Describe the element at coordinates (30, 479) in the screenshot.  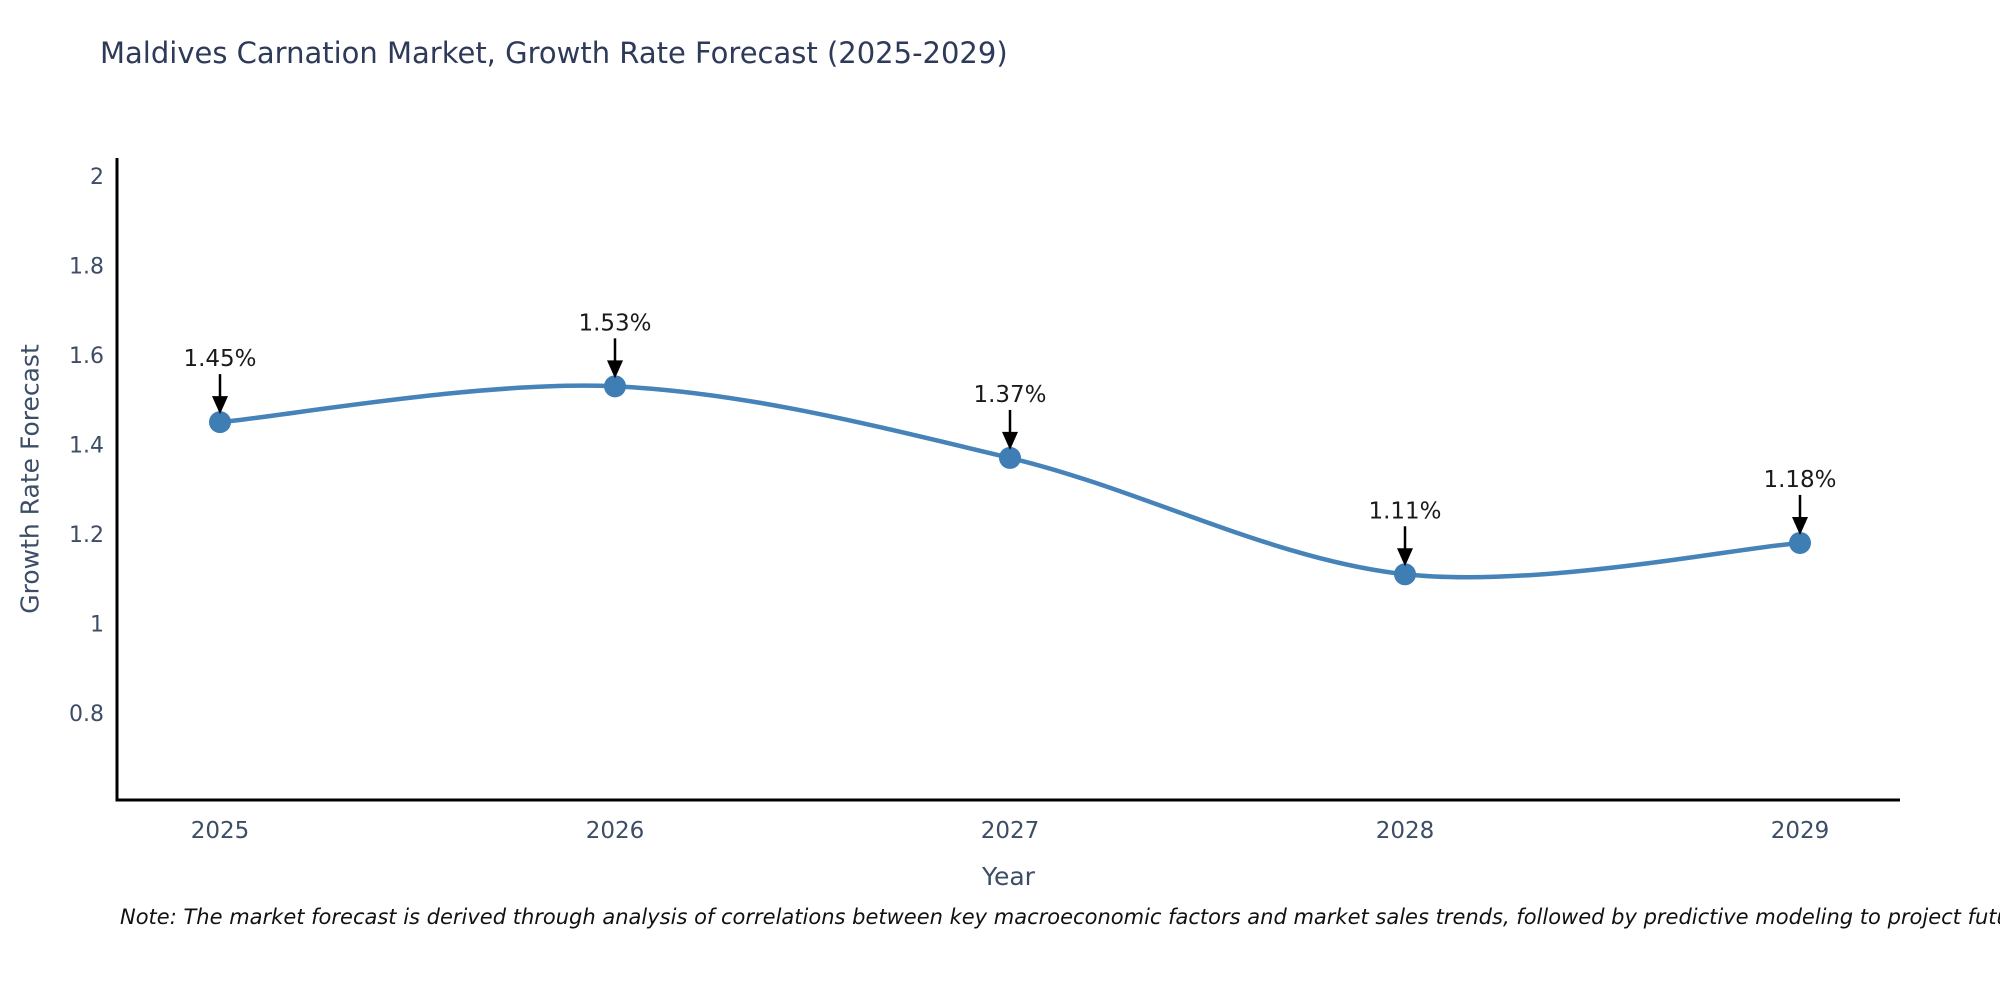
I see `y-axis-title: Growth Rate Forecast` at that location.